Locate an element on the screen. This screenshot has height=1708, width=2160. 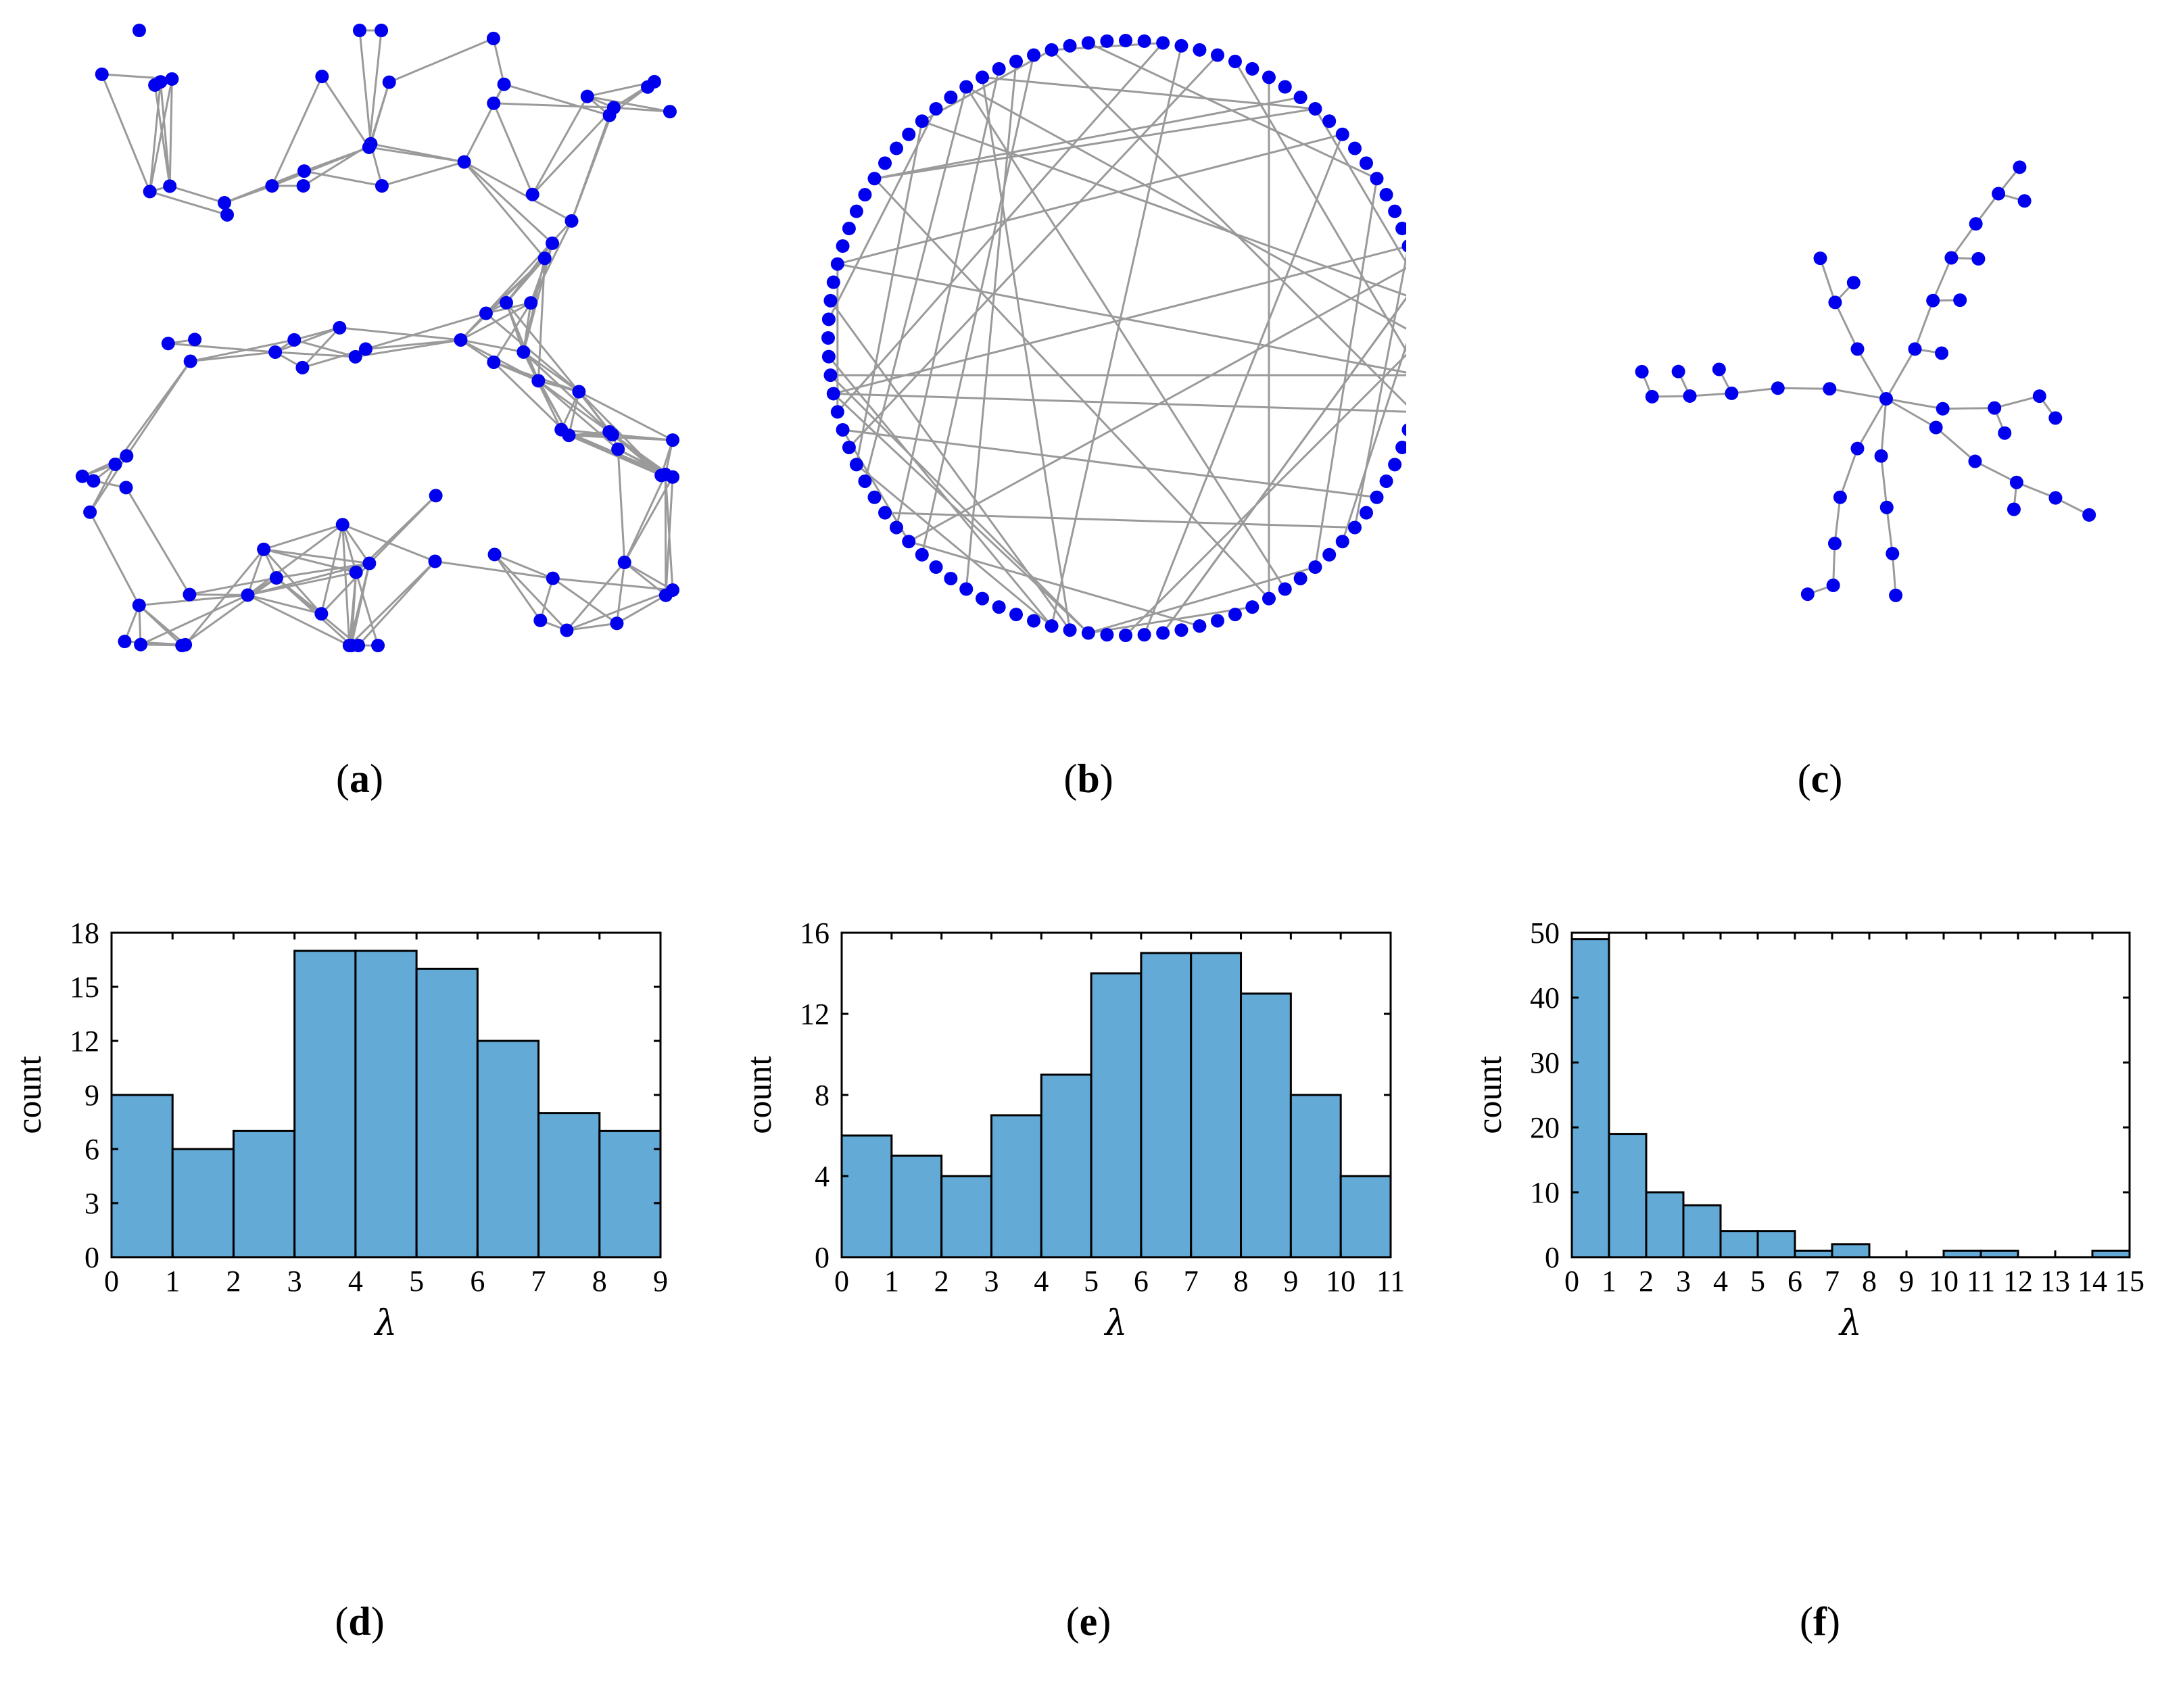
y-tick-label: 15 is located at coordinates (84, 987).